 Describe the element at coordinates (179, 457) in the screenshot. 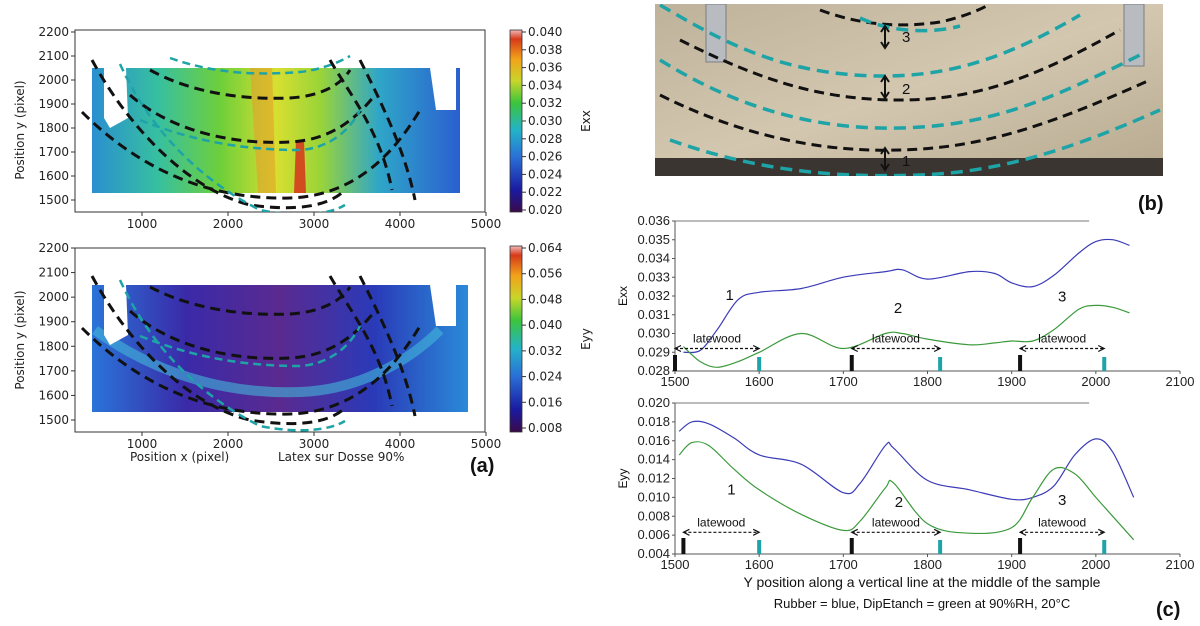

I see `x-axis-label: Position x (pixel)` at that location.